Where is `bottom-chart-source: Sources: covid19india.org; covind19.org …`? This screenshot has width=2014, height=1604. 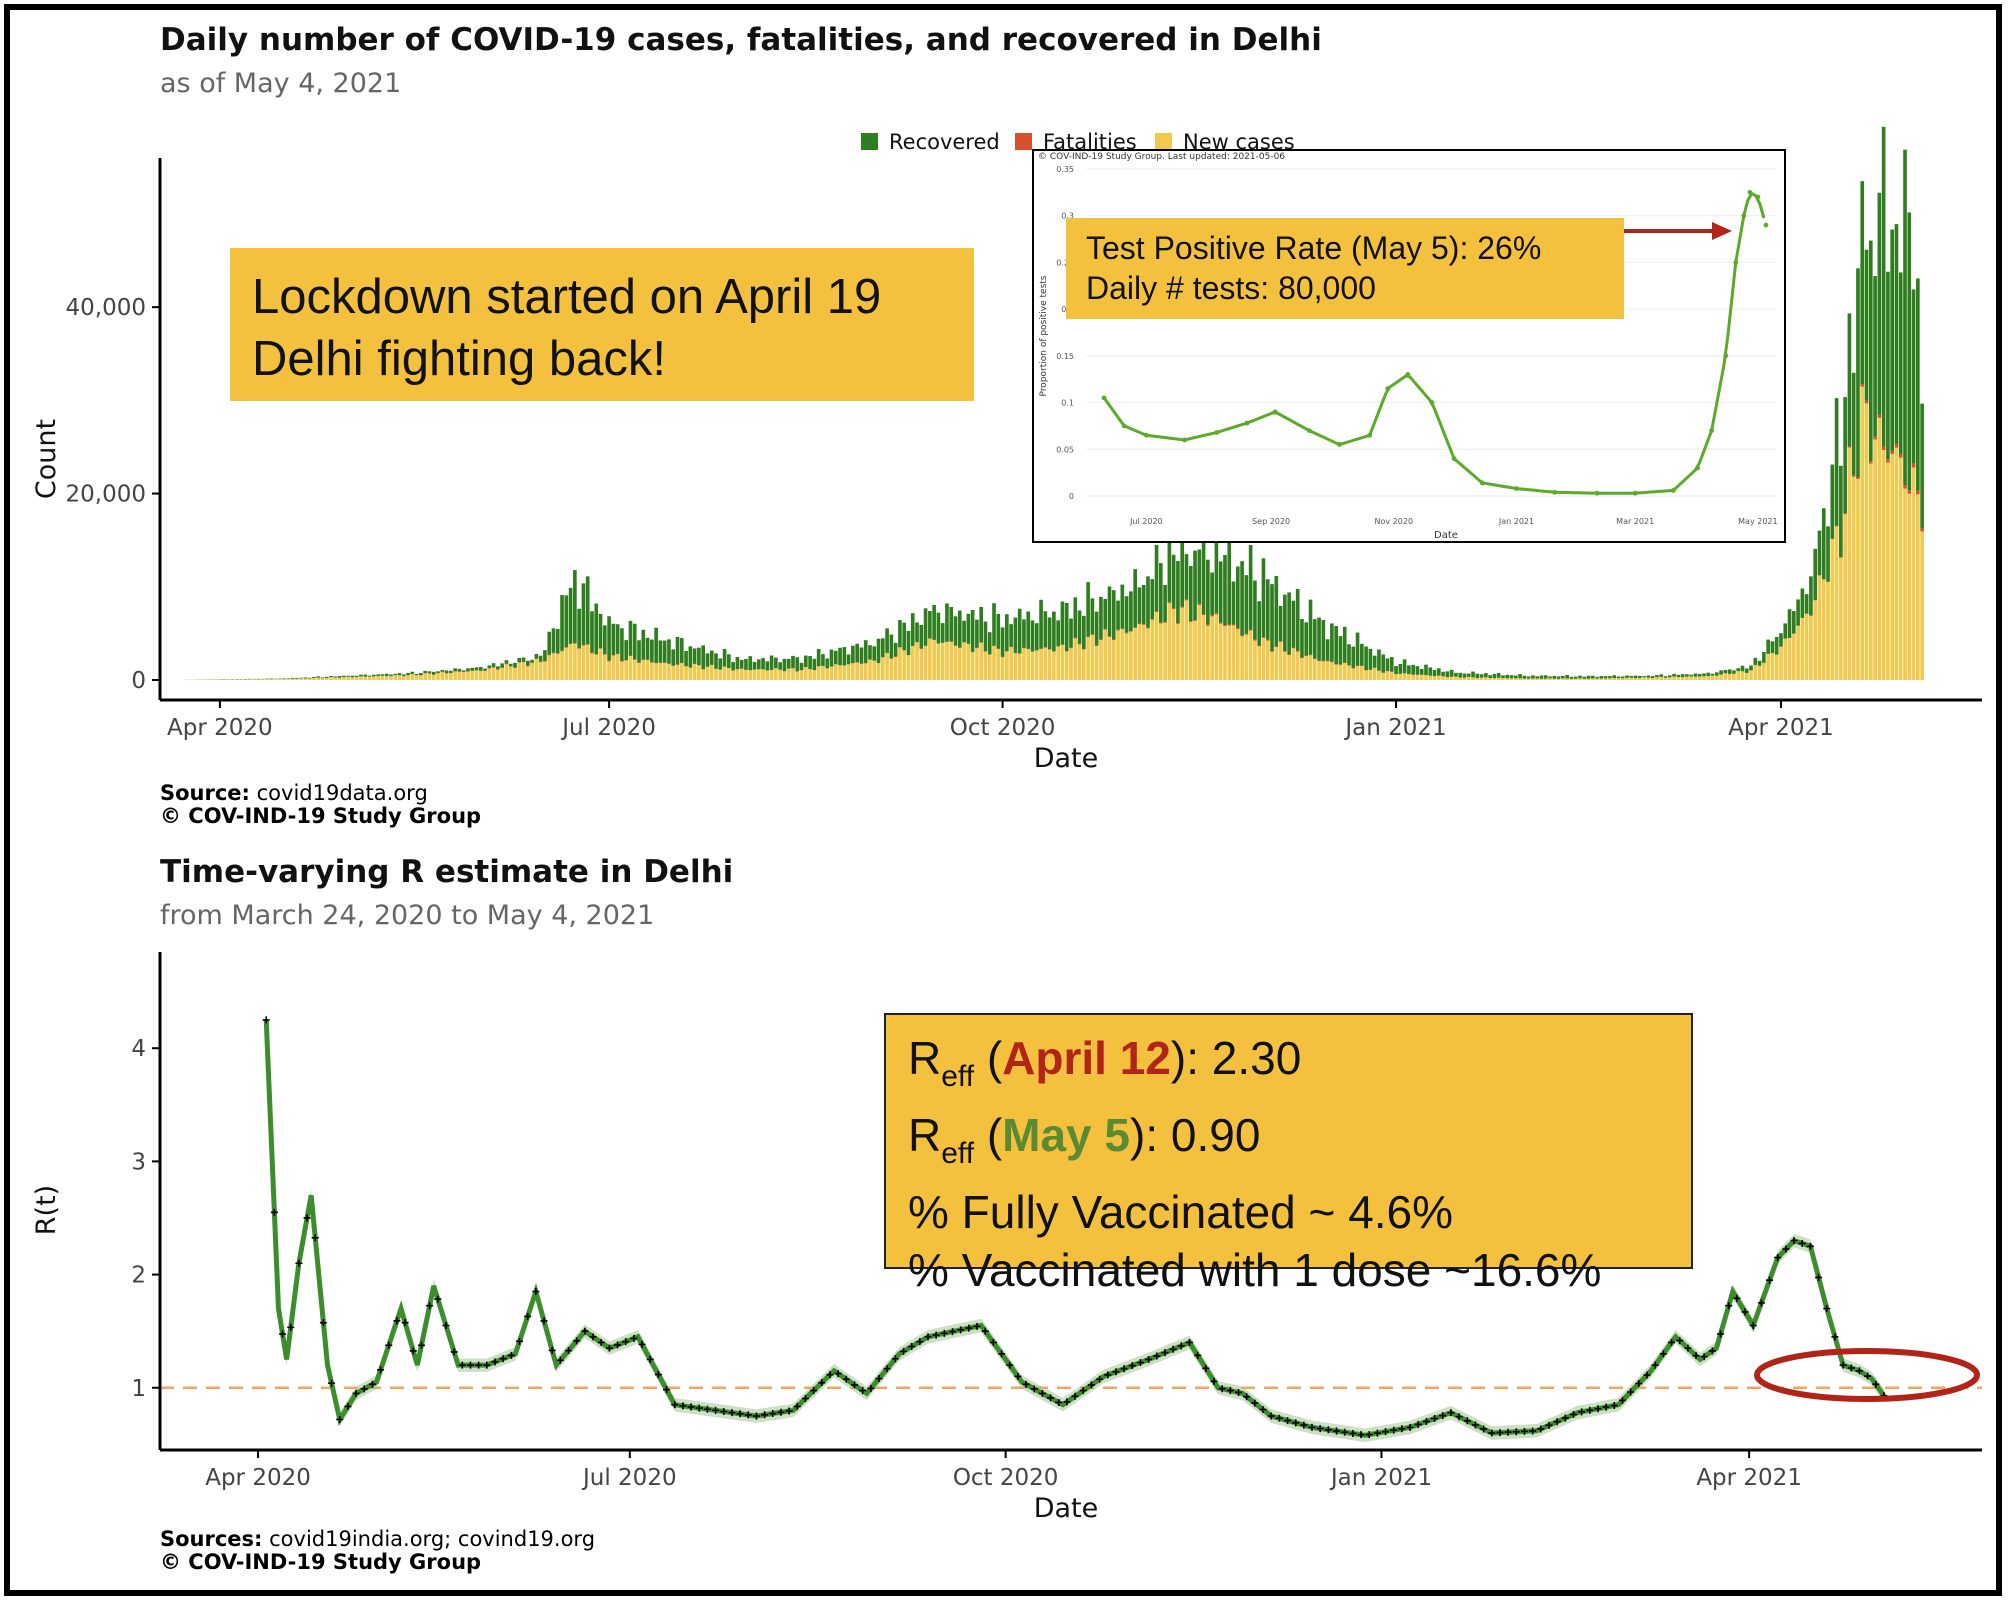 bottom-chart-source: Sources: covid19india.org; covind19.org … is located at coordinates (377, 1551).